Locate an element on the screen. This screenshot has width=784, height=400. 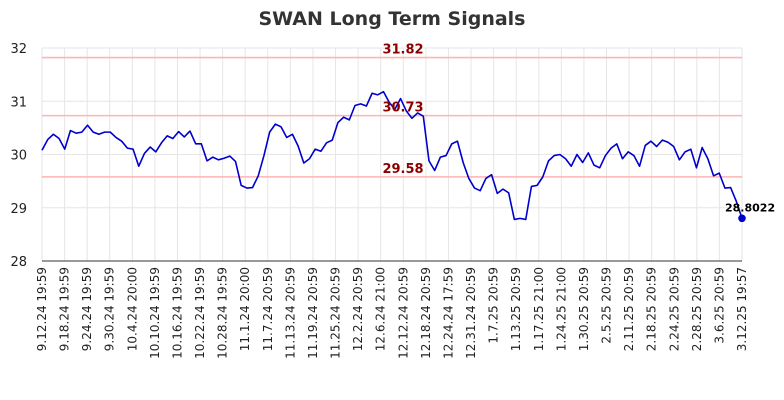
y-tick-label: 28 is located at coordinates (18, 262).